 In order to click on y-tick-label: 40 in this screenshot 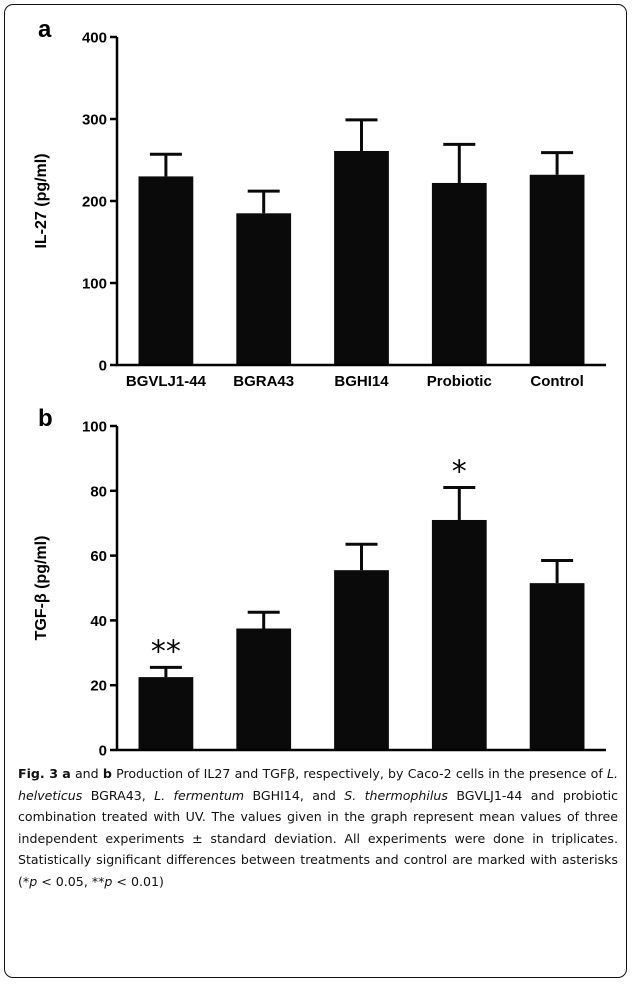, I will do `click(98, 621)`.